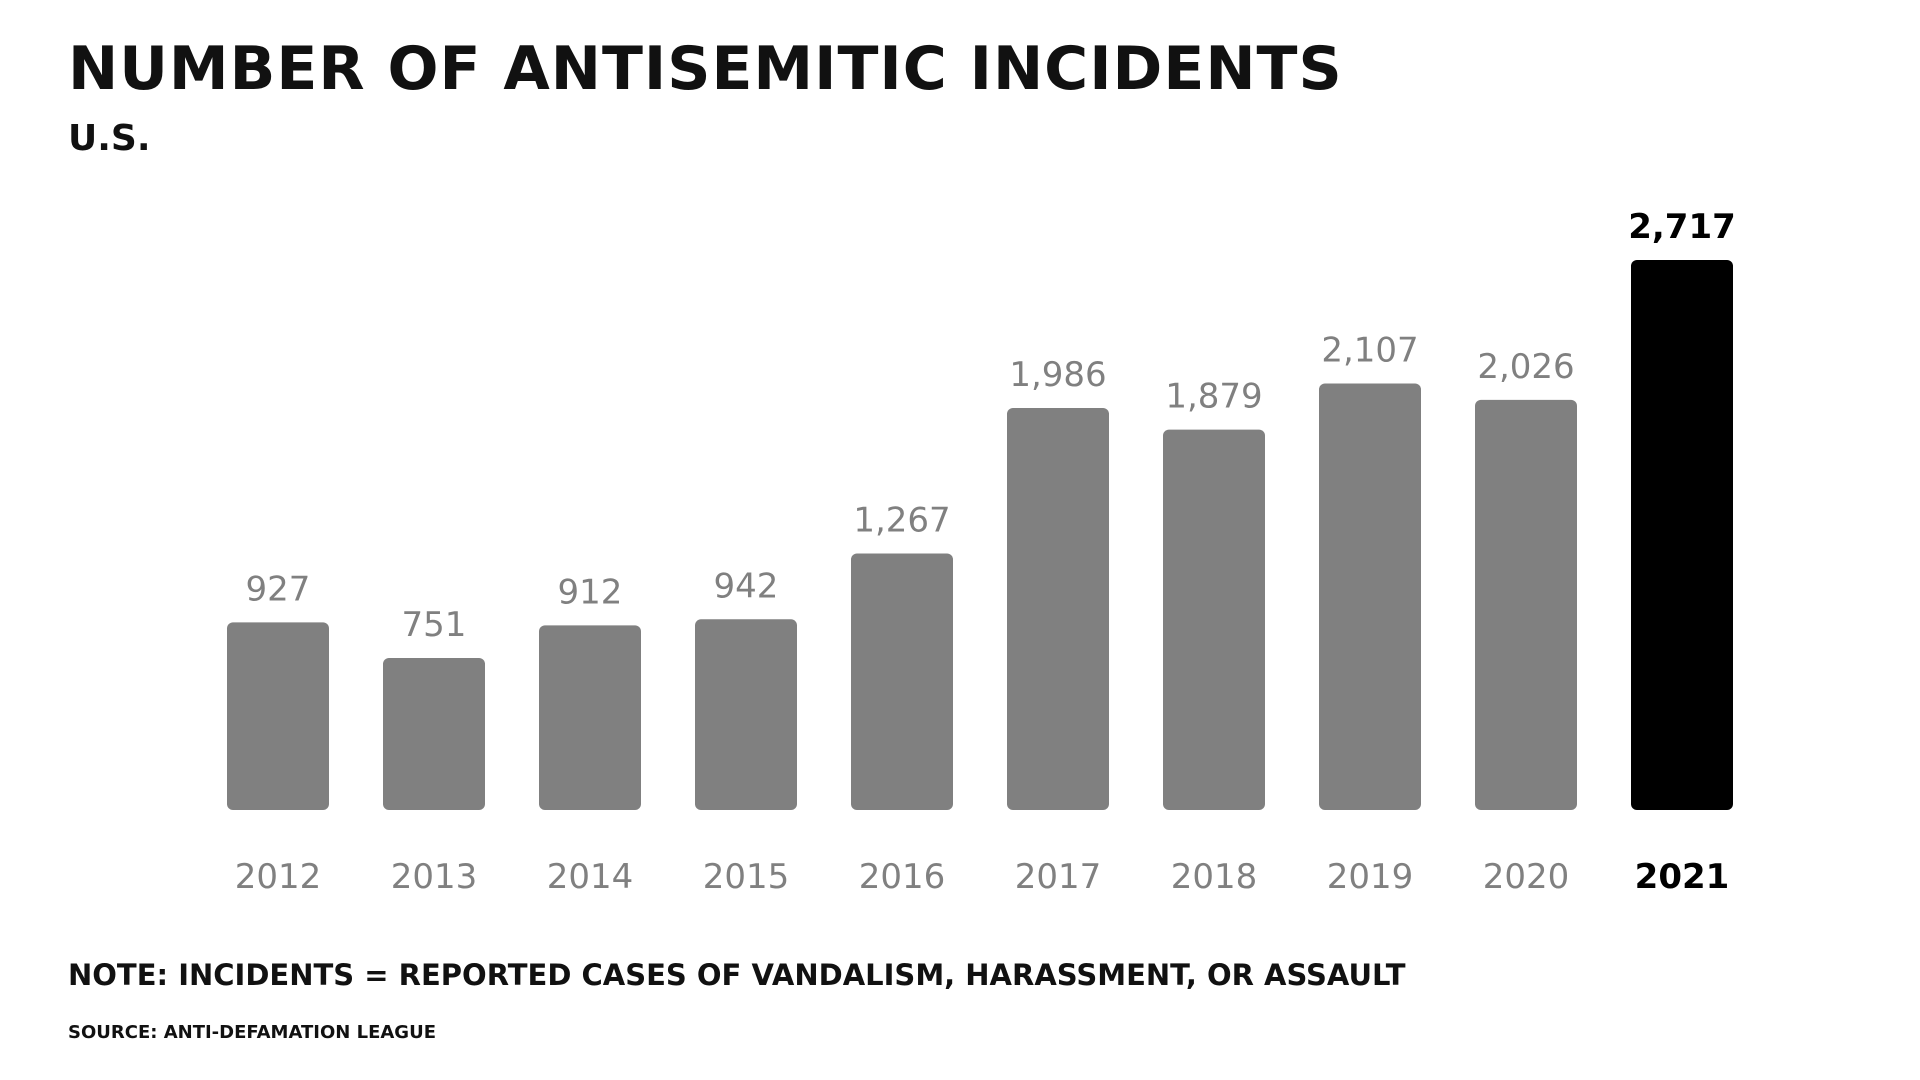 The width and height of the screenshot is (1920, 1080). Describe the element at coordinates (746, 714) in the screenshot. I see `bar-2015` at that location.